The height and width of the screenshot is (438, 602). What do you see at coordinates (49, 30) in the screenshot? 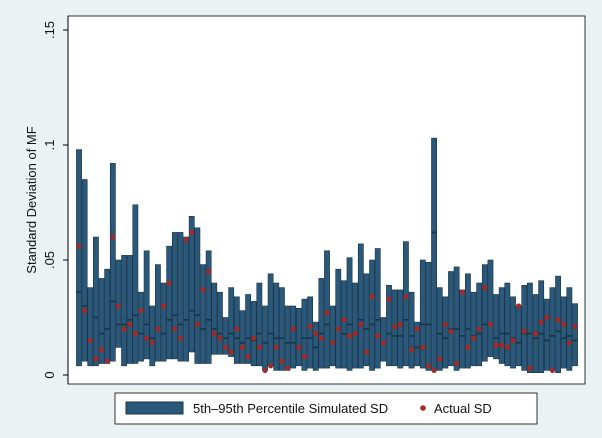
I see `y-tick-label: .15` at bounding box center [49, 30].